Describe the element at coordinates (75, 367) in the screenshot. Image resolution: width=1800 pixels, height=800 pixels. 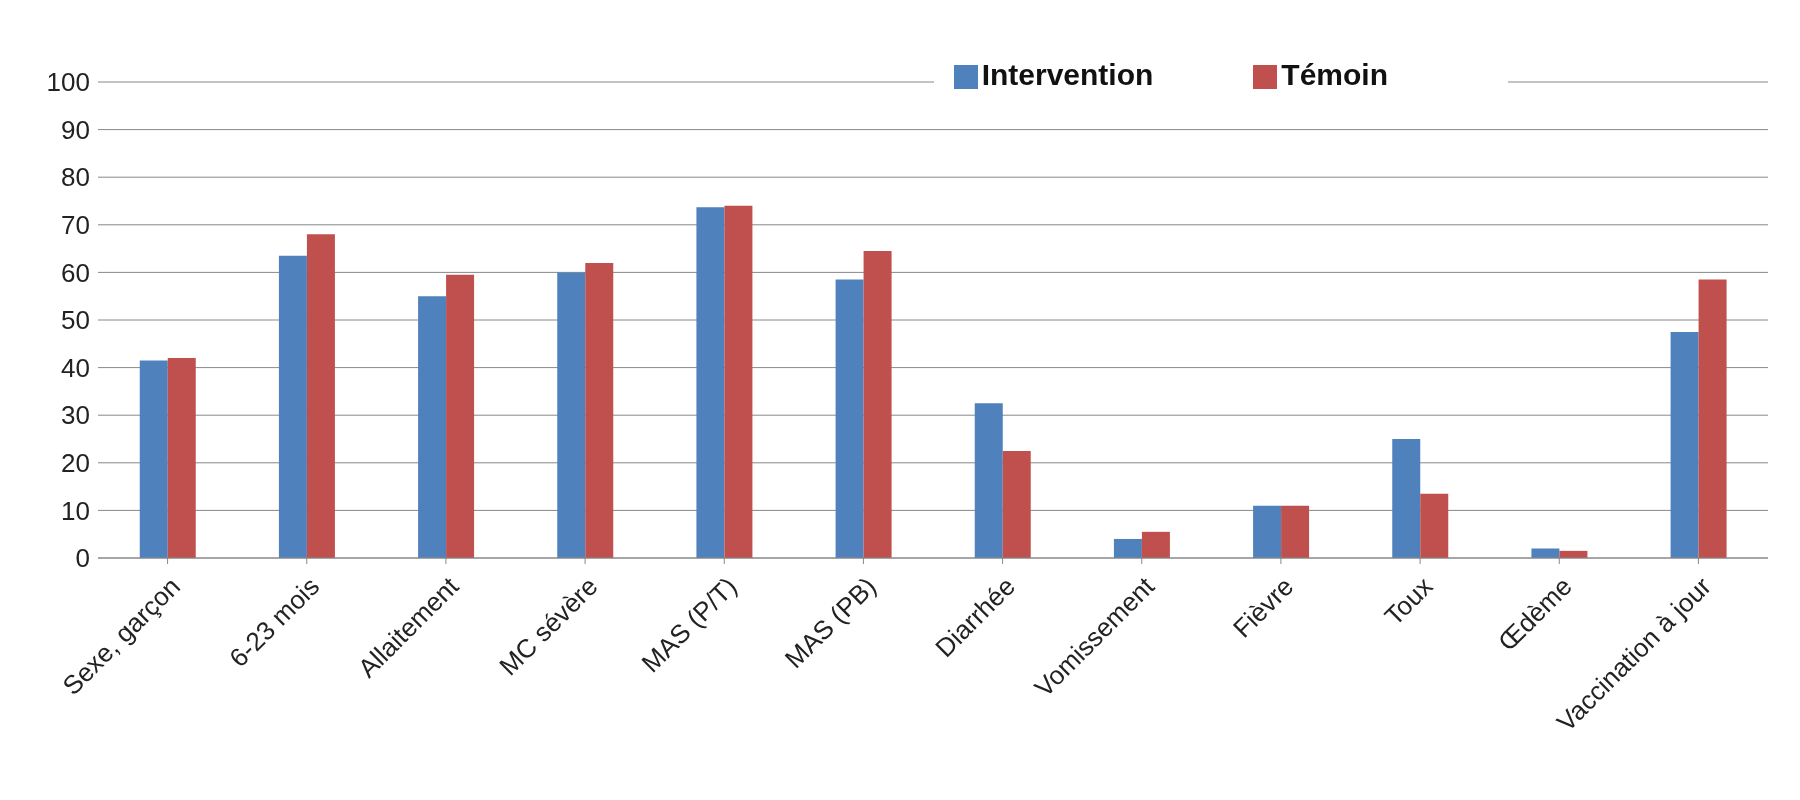
I see `y-tick-label: 40` at that location.